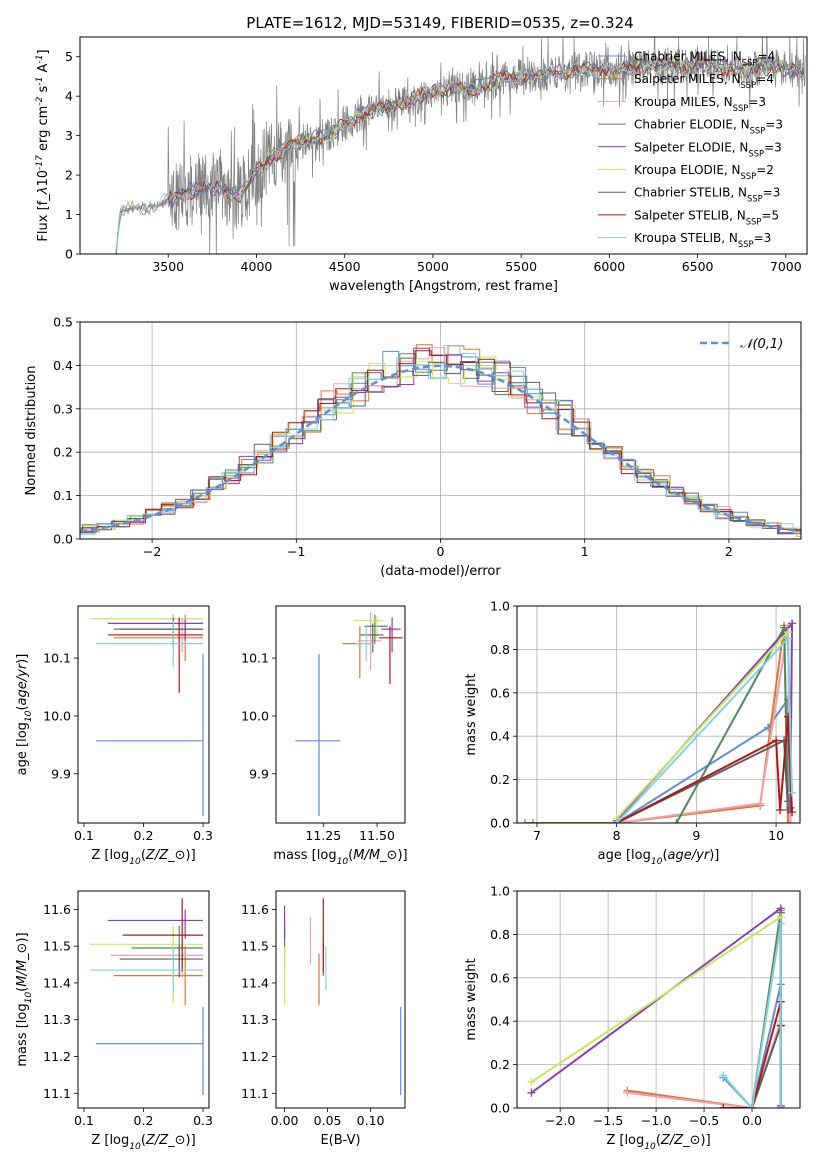  I want to click on text-run: M/M_⊙, so click(22, 965).